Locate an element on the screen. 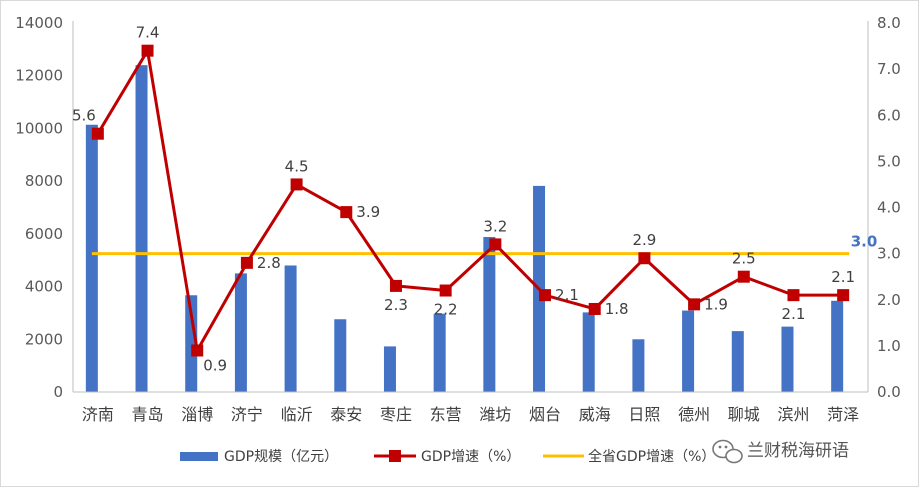 The height and width of the screenshot is (487, 919). left-tick-label: 4000 is located at coordinates (44, 287).